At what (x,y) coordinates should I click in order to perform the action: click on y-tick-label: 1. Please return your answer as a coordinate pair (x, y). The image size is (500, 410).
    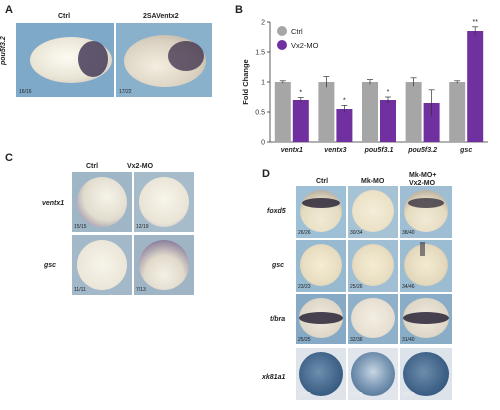
    Looking at the image, I should click on (263, 83).